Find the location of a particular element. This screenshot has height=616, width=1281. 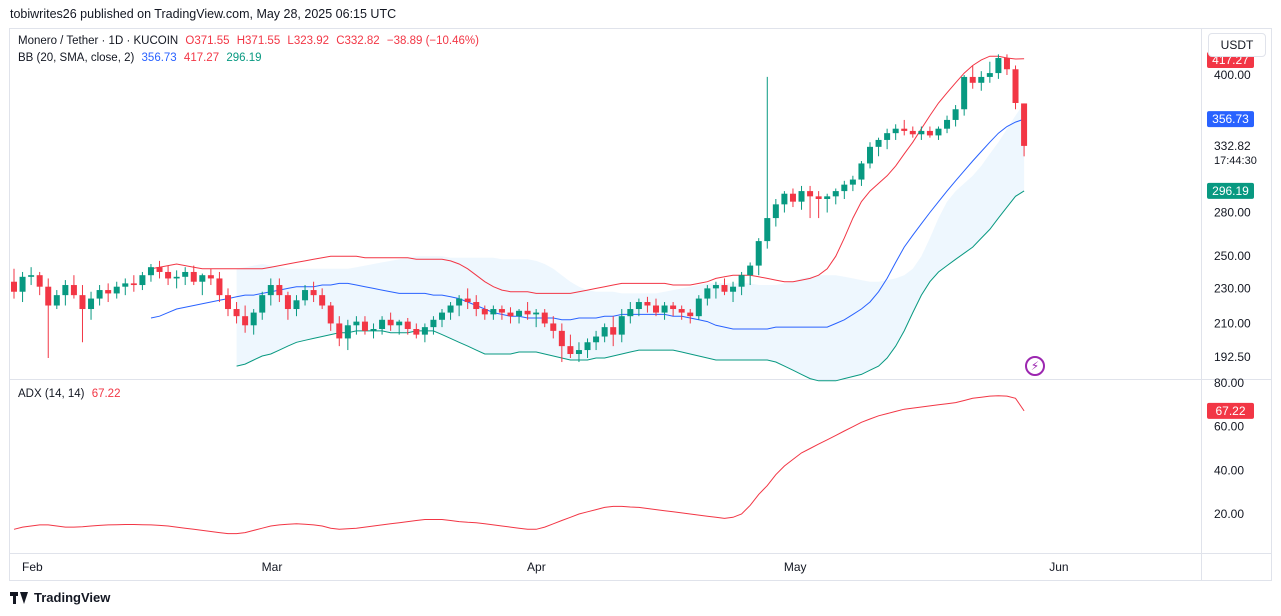

bb-label: BB (20, SMA, close, 2) is located at coordinates (76, 58).